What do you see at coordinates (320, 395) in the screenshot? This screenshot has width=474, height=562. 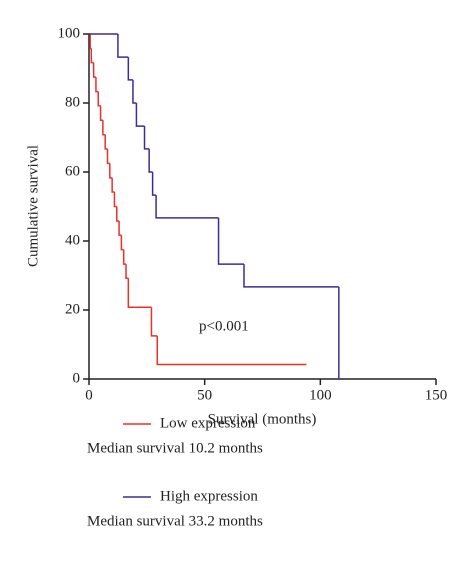 I see `x-tick-label: 100` at bounding box center [320, 395].